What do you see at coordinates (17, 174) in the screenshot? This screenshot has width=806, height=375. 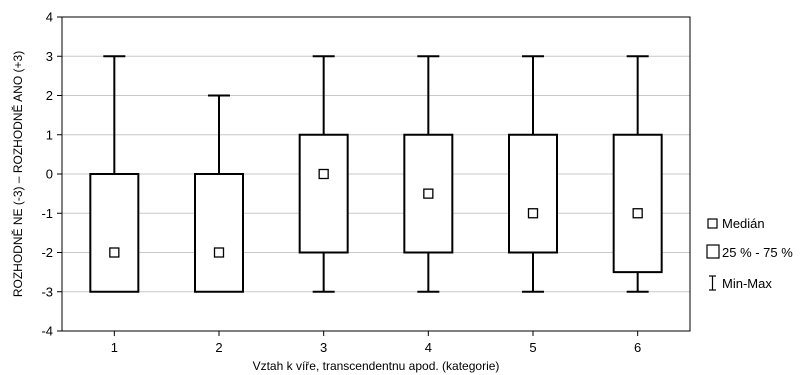 I see `y-axis-label: ROZHODNĚ NE (-3) – ROZHODNĚ ANO (+3)` at bounding box center [17, 174].